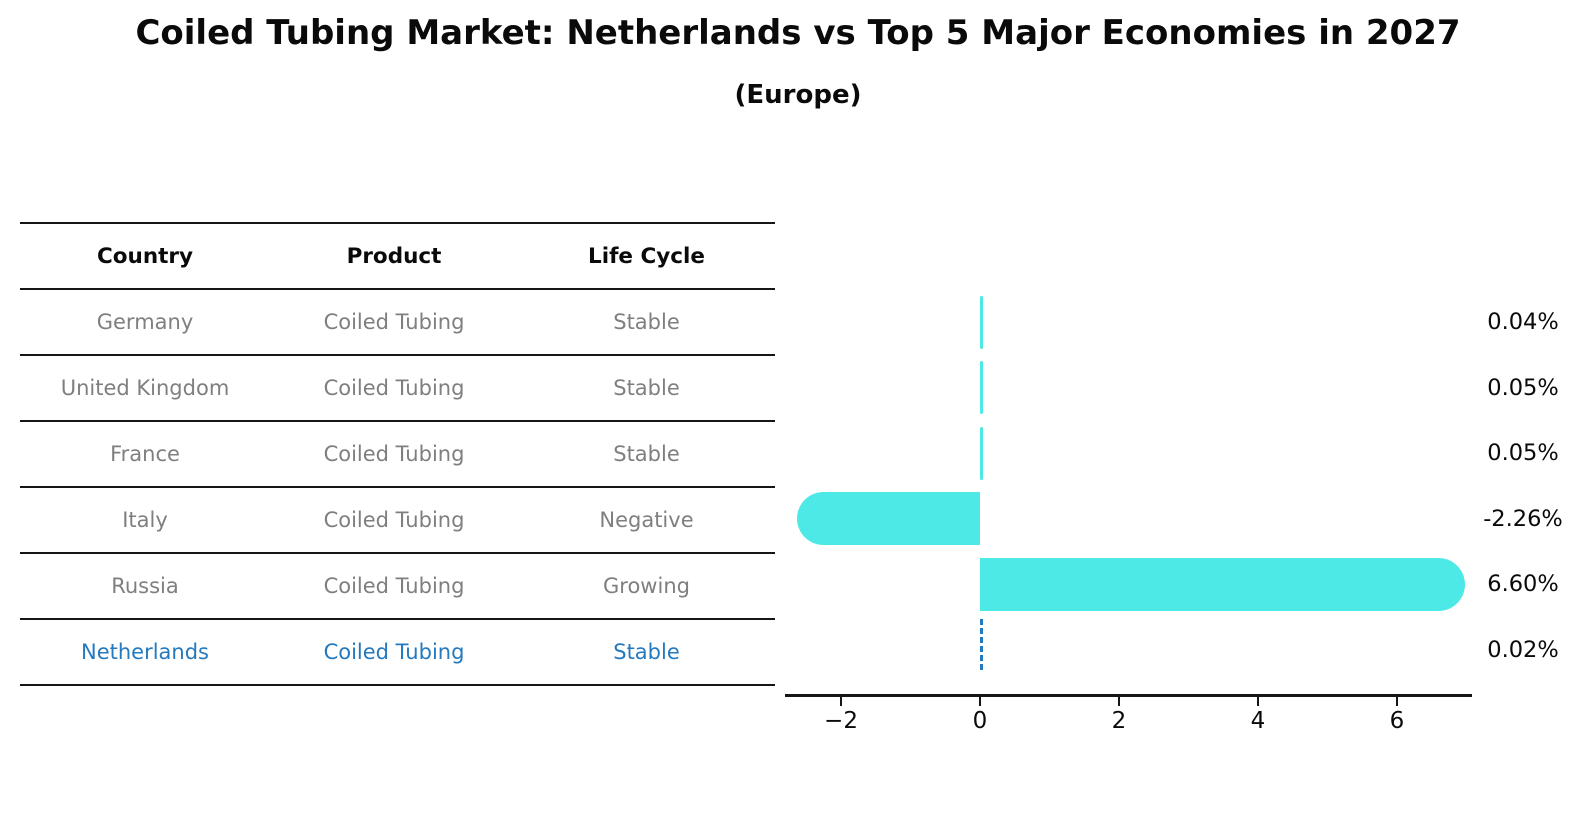  Describe the element at coordinates (145, 322) in the screenshot. I see `country-cell: Germany` at that location.